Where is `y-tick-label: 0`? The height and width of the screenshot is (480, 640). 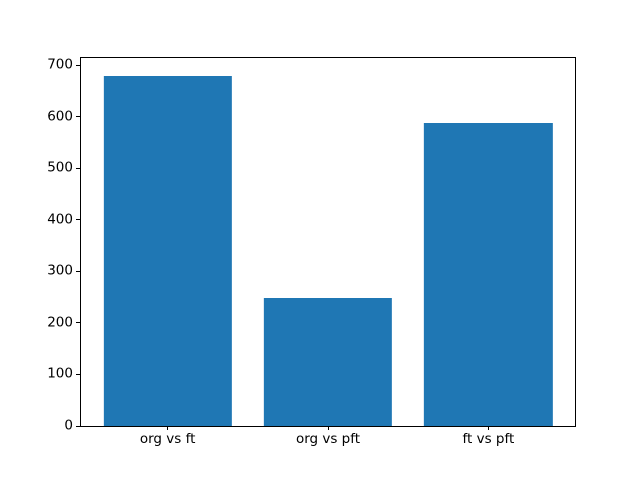
y-tick-label: 0 is located at coordinates (68, 425).